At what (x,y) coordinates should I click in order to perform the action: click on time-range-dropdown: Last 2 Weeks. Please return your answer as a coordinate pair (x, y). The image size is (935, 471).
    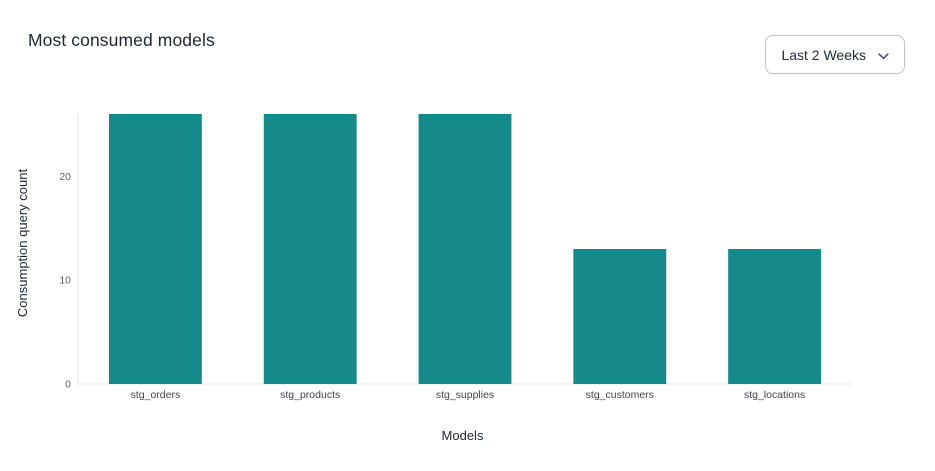
    Looking at the image, I should click on (835, 54).